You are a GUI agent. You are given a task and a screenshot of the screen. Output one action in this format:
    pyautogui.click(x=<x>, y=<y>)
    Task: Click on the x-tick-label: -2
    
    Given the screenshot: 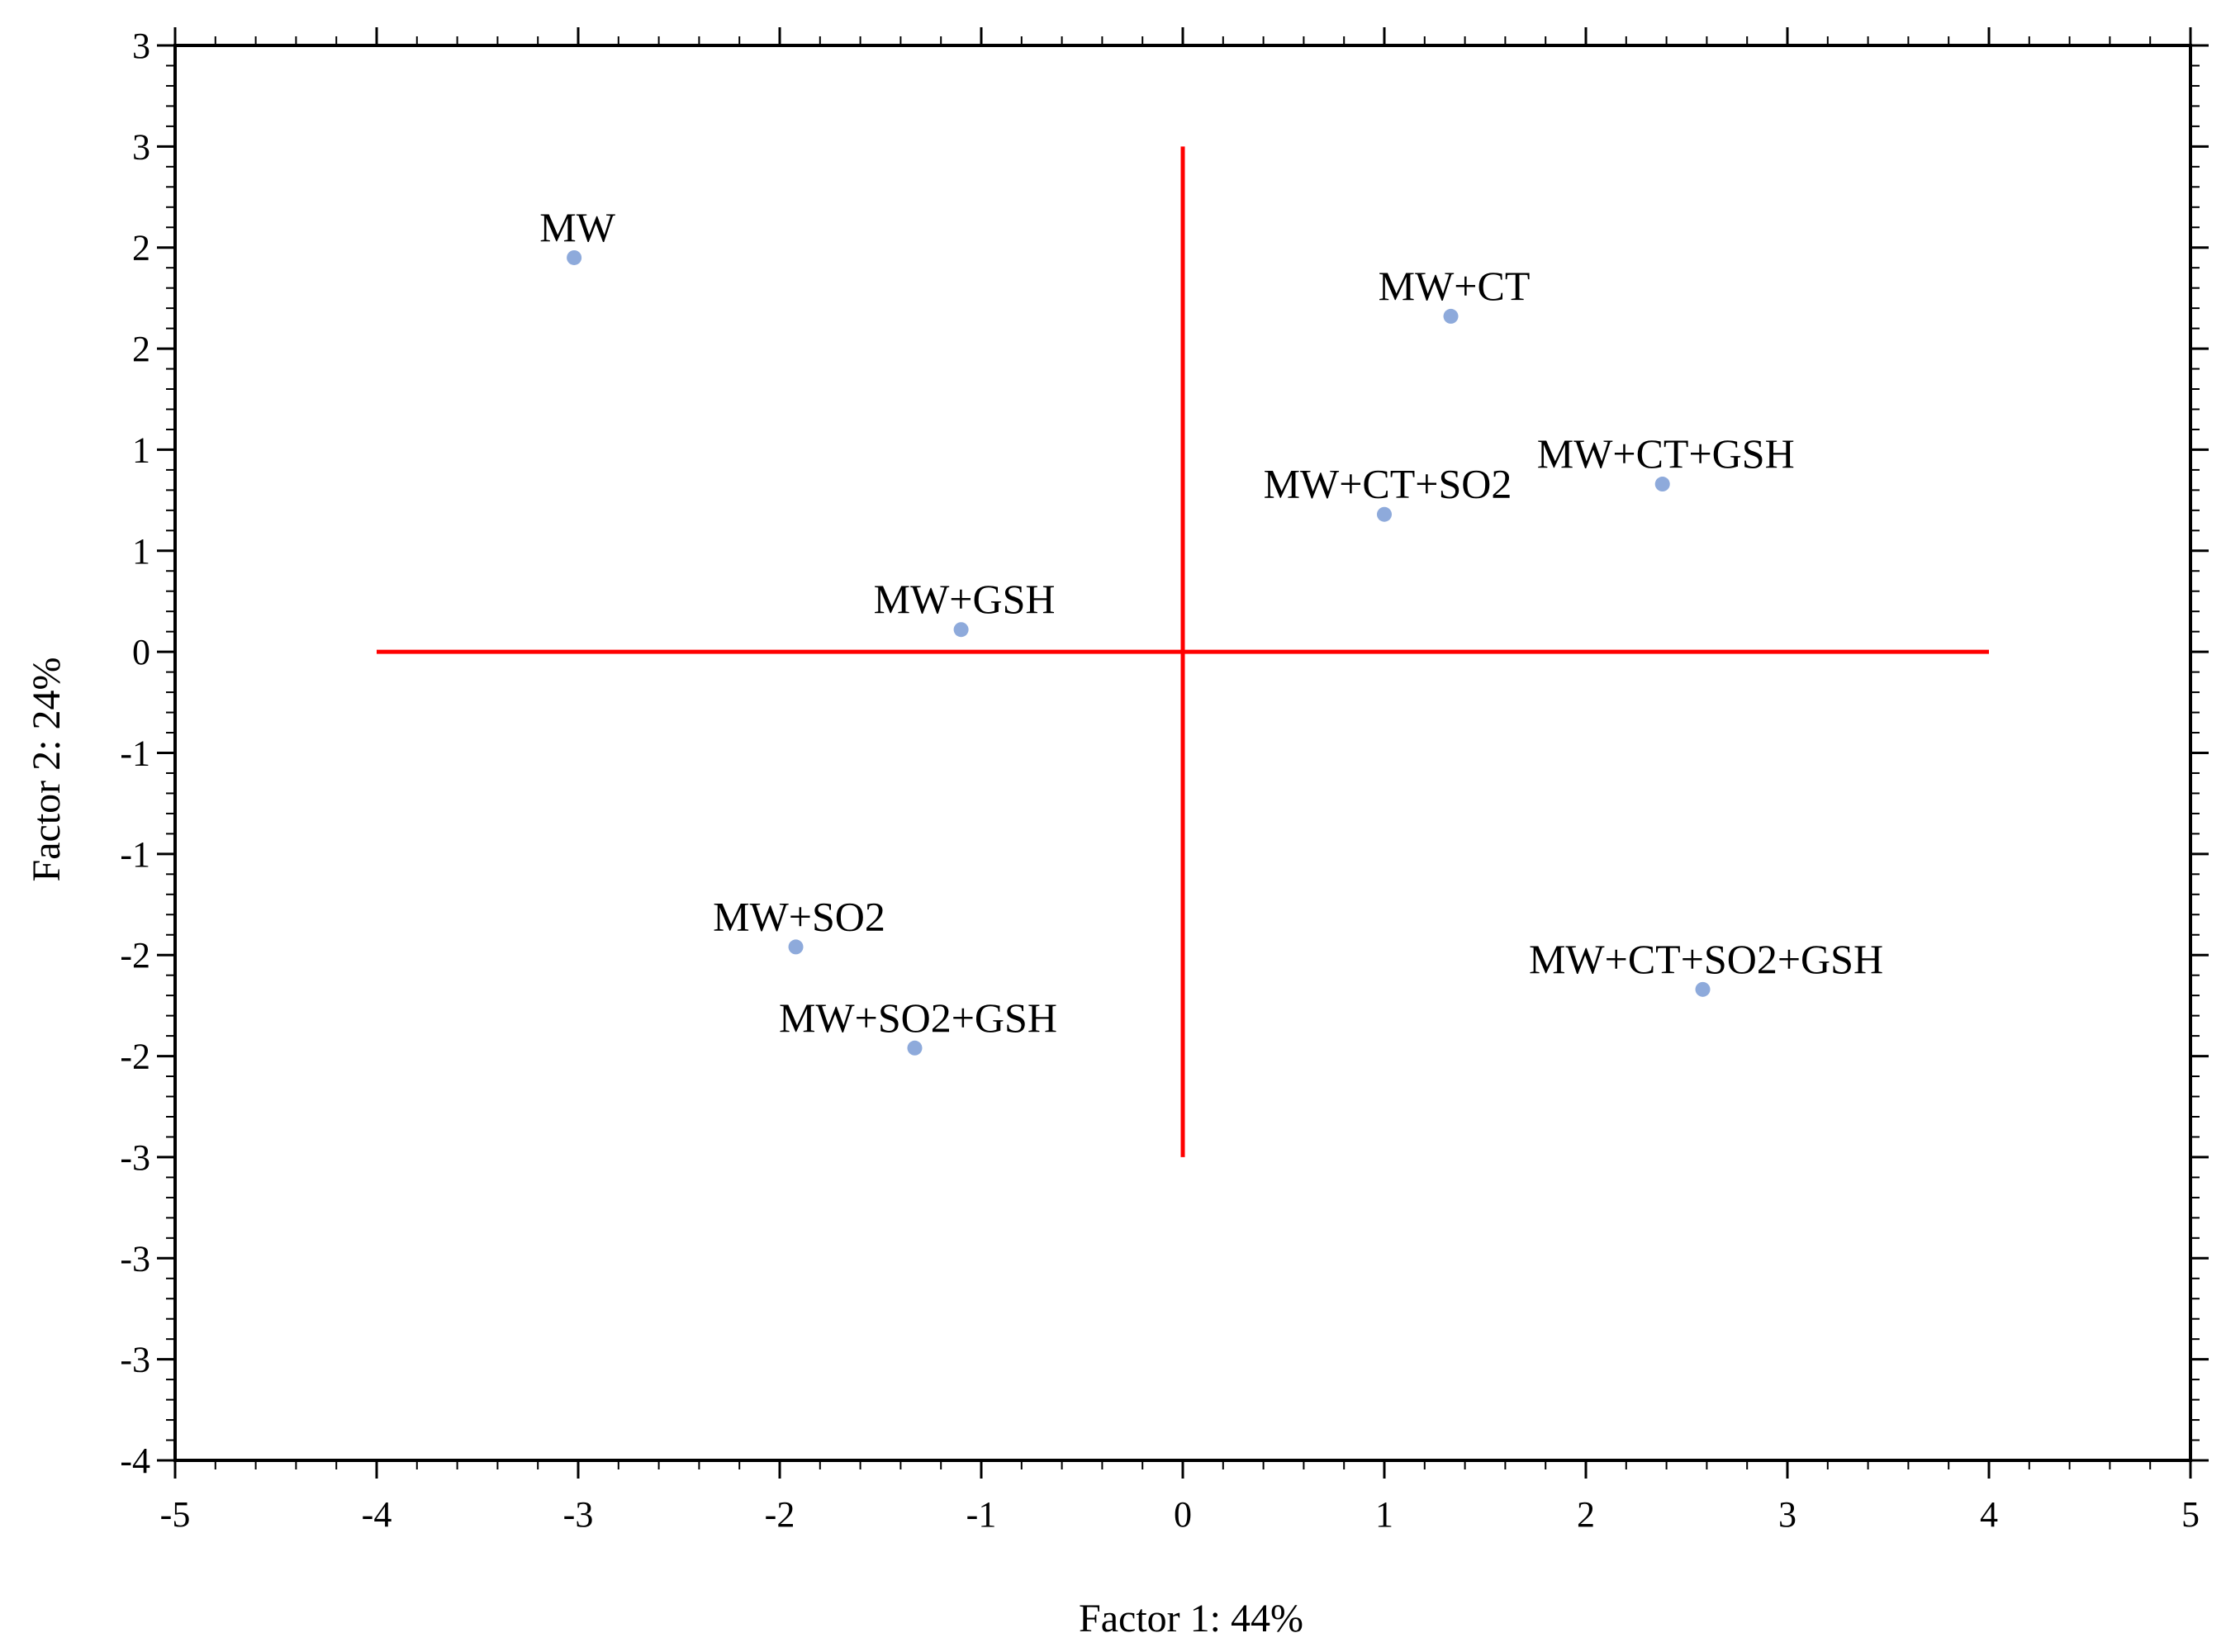 What is the action you would take?
    pyautogui.click(x=780, y=1514)
    